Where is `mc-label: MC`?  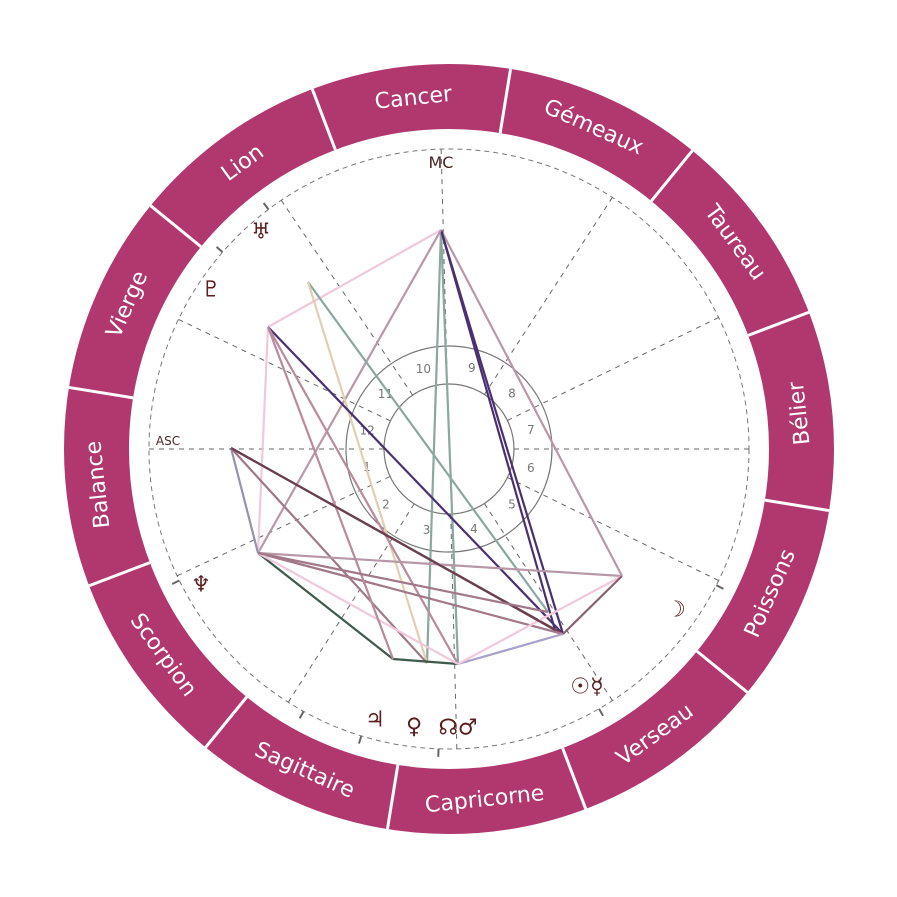 mc-label: MC is located at coordinates (441, 162).